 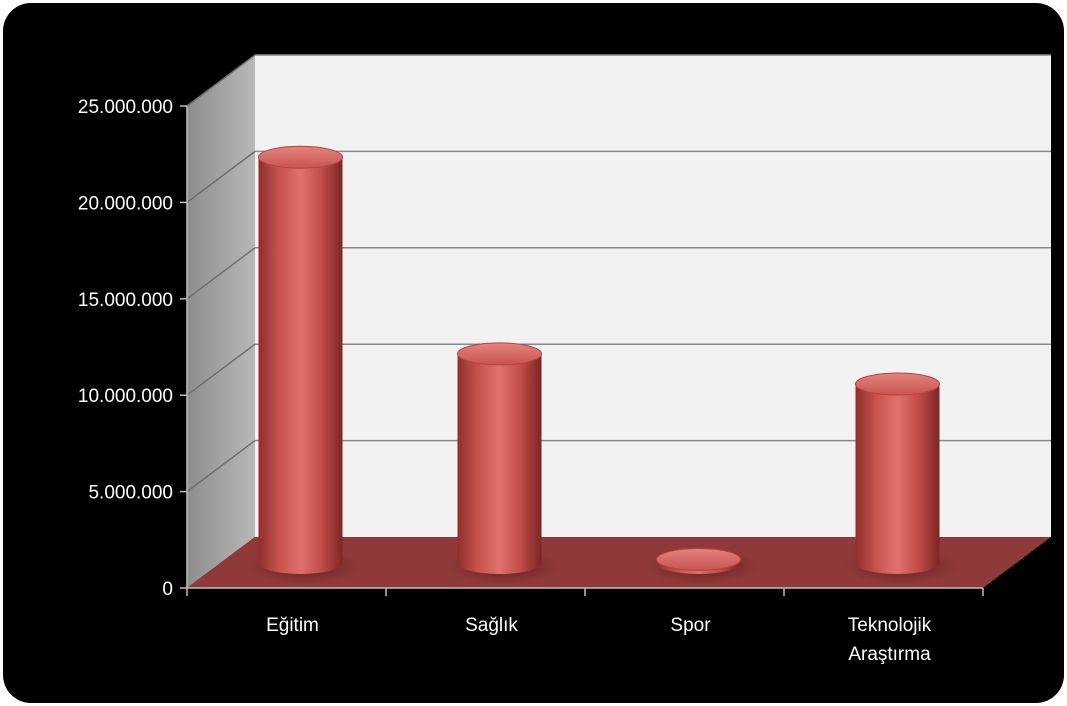 What do you see at coordinates (167, 589) in the screenshot?
I see `y-tick-label: 0` at bounding box center [167, 589].